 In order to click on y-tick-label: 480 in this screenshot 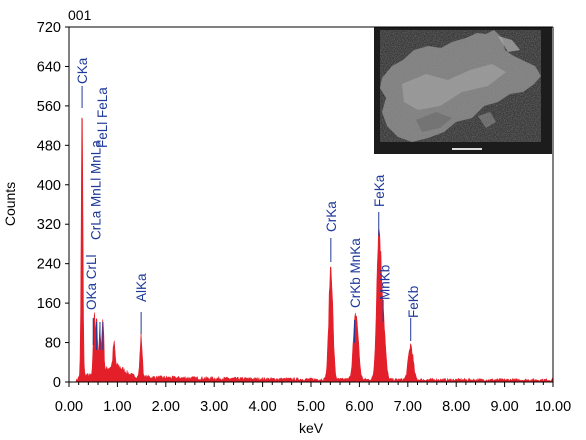, I will do `click(49, 146)`.